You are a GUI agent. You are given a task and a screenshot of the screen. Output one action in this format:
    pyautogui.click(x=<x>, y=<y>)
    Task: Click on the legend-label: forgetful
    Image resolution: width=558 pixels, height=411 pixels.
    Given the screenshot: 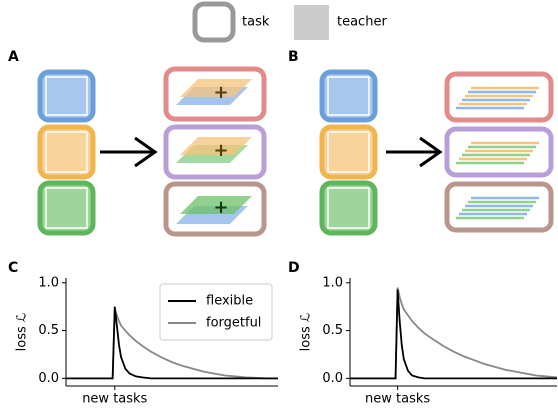 What is the action you would take?
    pyautogui.click(x=233, y=323)
    